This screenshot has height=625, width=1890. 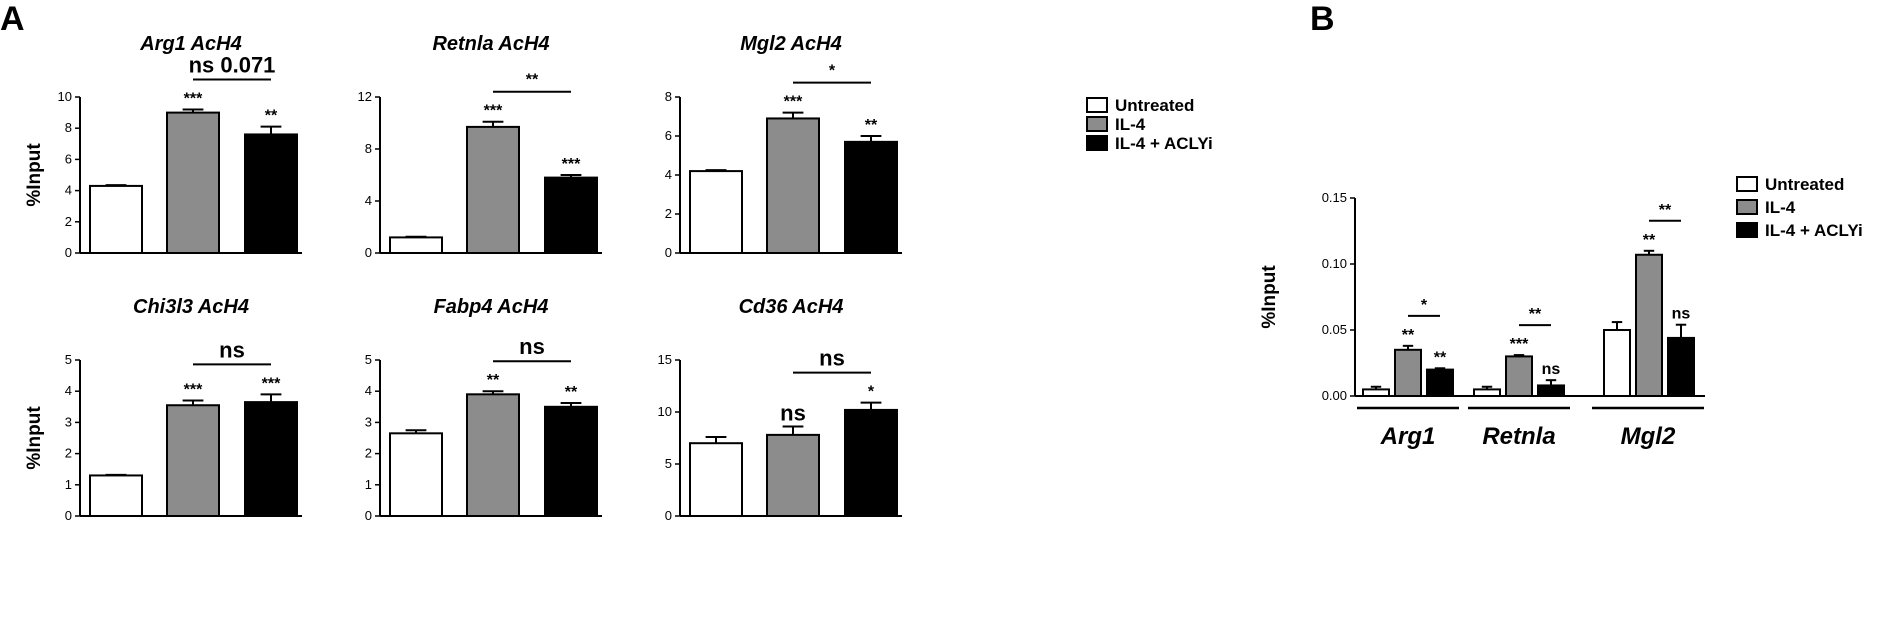 What do you see at coordinates (491, 307) in the screenshot?
I see `chart-title: Fabp4 AcH4` at bounding box center [491, 307].